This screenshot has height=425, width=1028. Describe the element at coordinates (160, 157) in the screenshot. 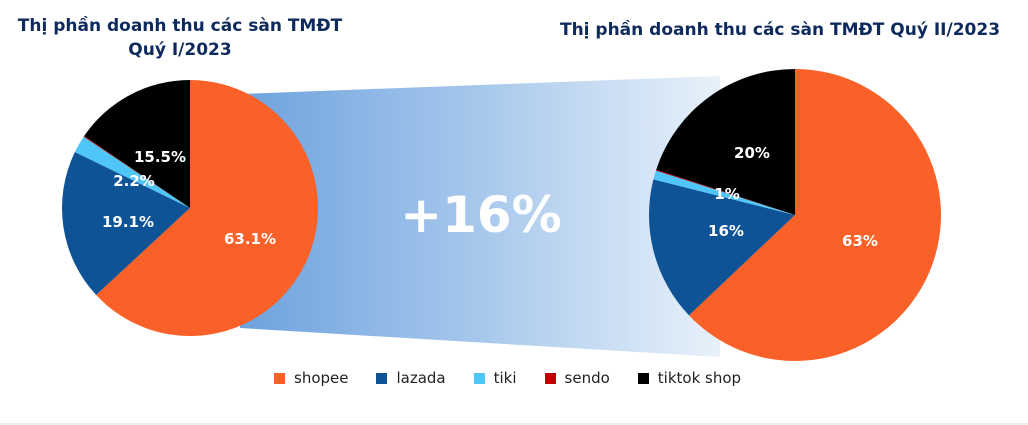

I see `pie-label-tiktok-shop: 15.5%` at that location.